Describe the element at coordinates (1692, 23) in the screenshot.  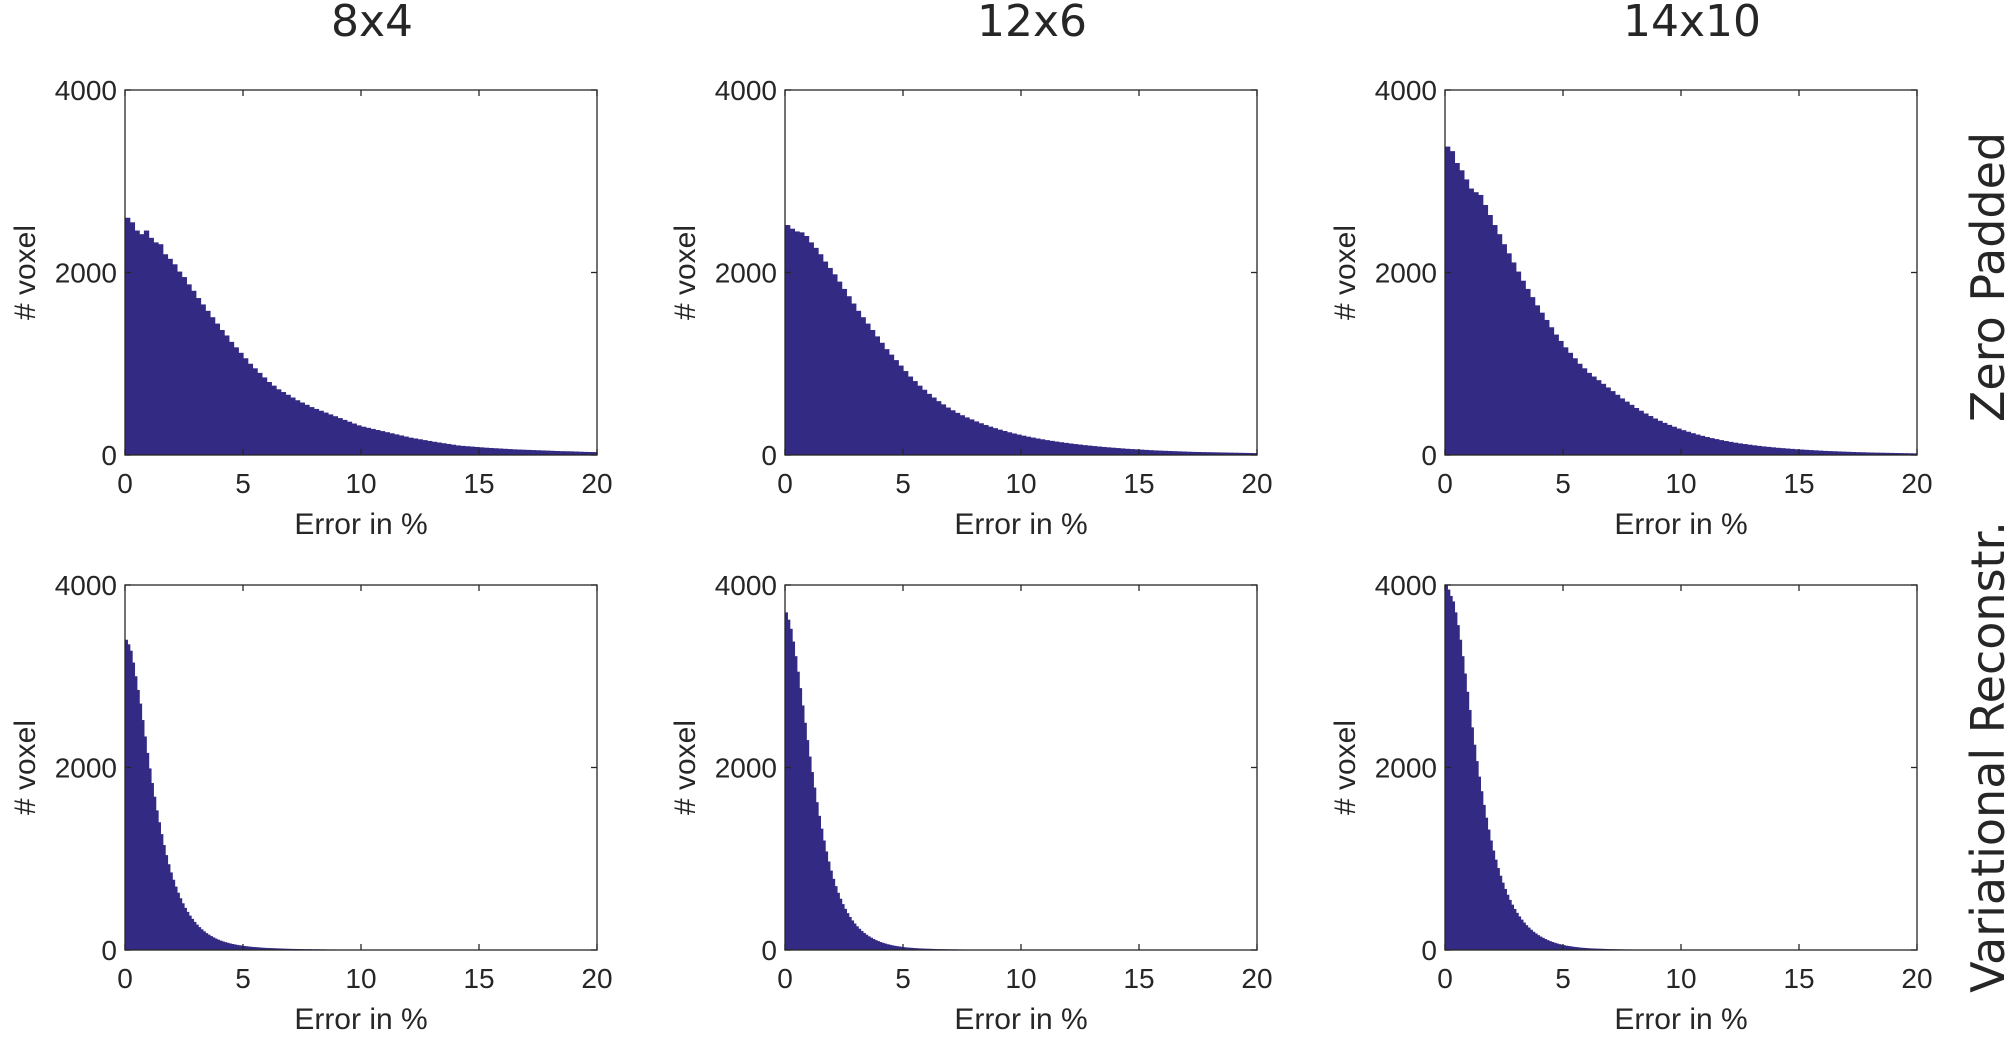
I see `column-title-3: 14x10` at that location.